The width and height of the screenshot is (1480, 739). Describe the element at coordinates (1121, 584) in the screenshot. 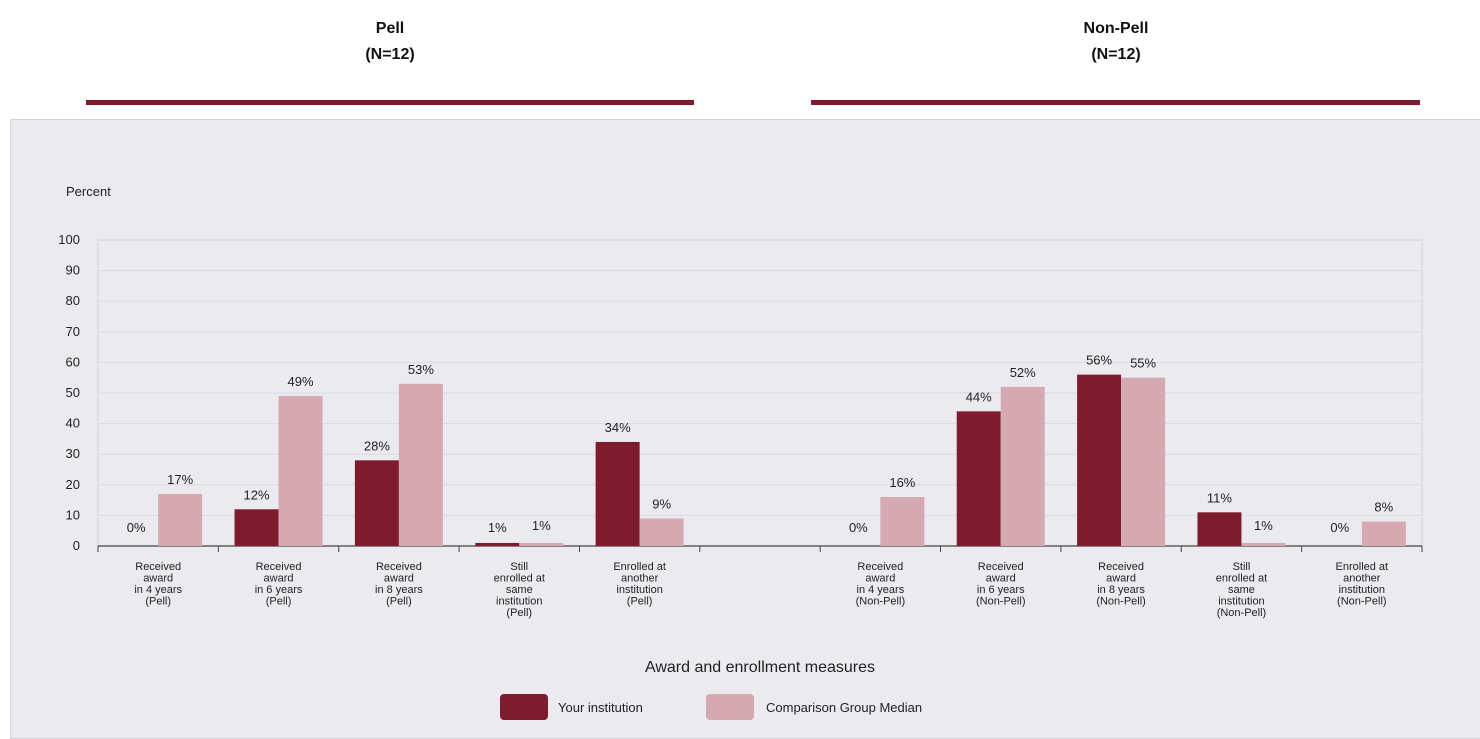

I see `x-tick-label: Received award in 8 years (Non-Pell)` at that location.